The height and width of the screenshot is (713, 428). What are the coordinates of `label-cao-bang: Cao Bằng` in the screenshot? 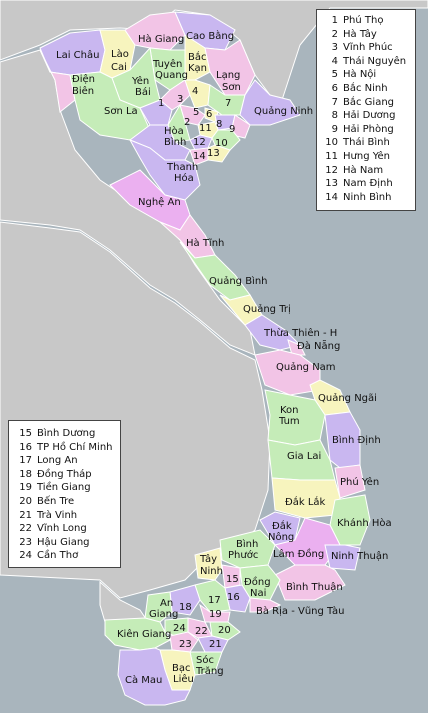 It's located at (210, 35).